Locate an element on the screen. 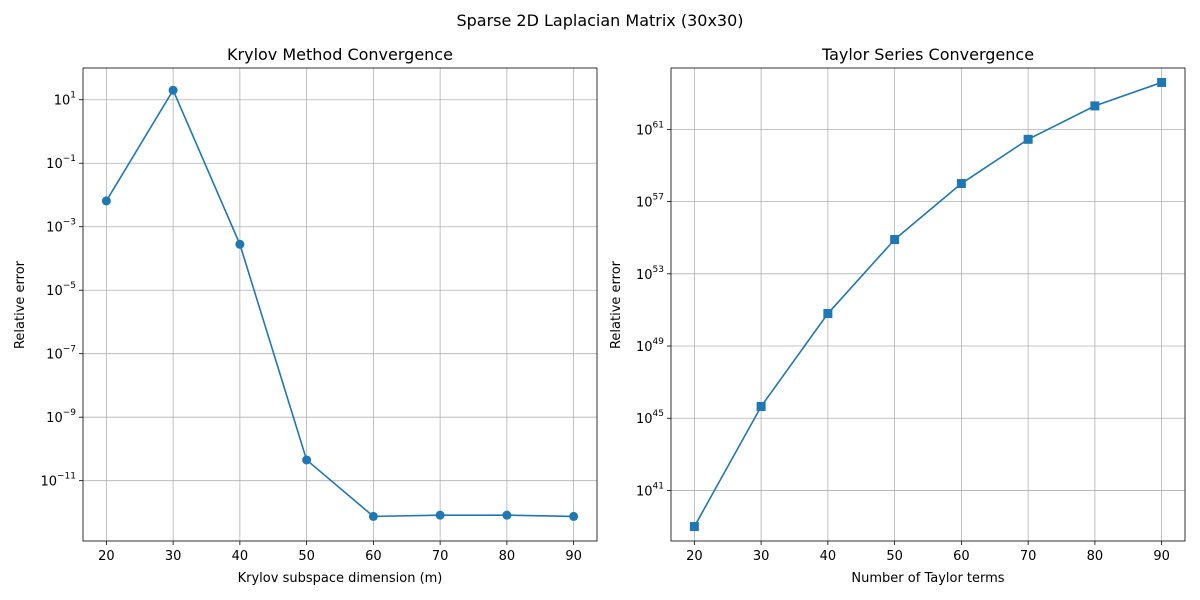 This screenshot has width=1200, height=600. figure-suptitle: Sparse 2D Laplacian Matrix (30x30) is located at coordinates (599, 20).